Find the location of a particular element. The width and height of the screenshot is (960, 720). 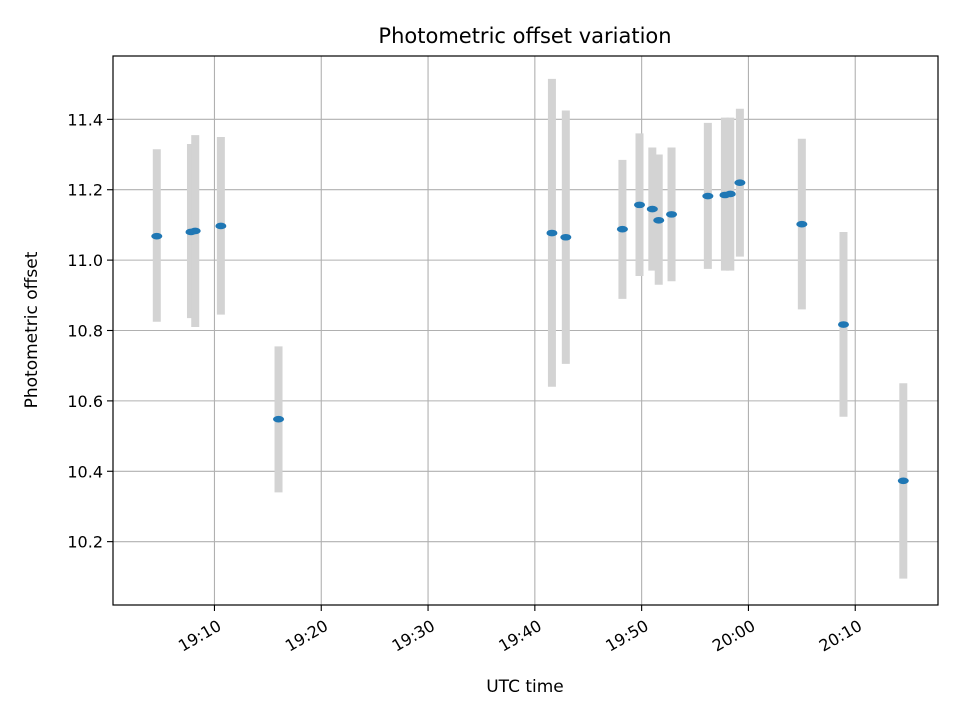

y-tick-label: 10.8 is located at coordinates (85, 331).